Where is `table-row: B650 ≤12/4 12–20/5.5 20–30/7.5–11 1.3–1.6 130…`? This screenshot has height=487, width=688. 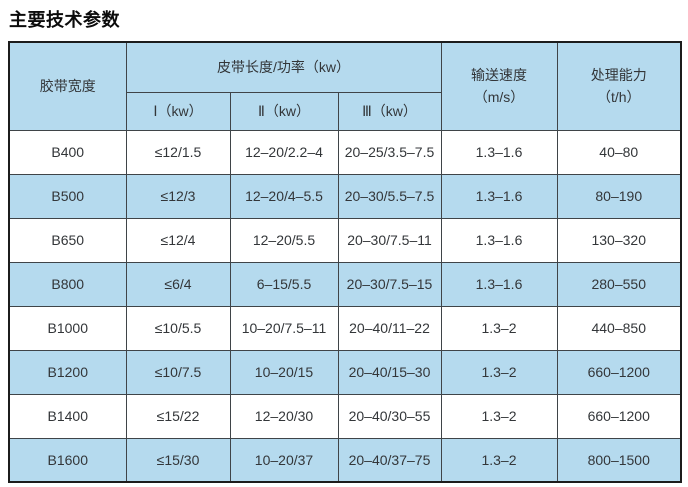
table-row: B650 ≤12/4 12–20/5.5 20–30/7.5–11 1.3–1.6 130… is located at coordinates (345, 240).